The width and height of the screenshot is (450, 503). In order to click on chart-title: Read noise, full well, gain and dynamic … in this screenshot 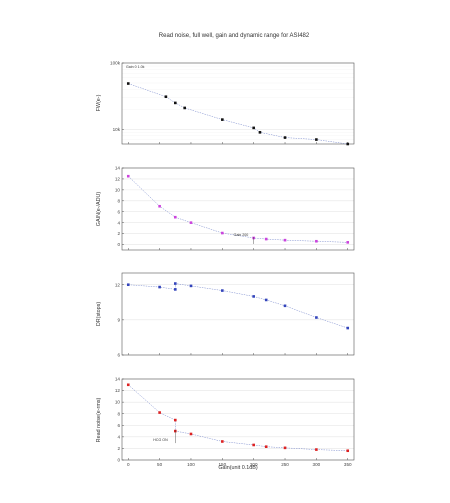, I will do `click(234, 36)`.